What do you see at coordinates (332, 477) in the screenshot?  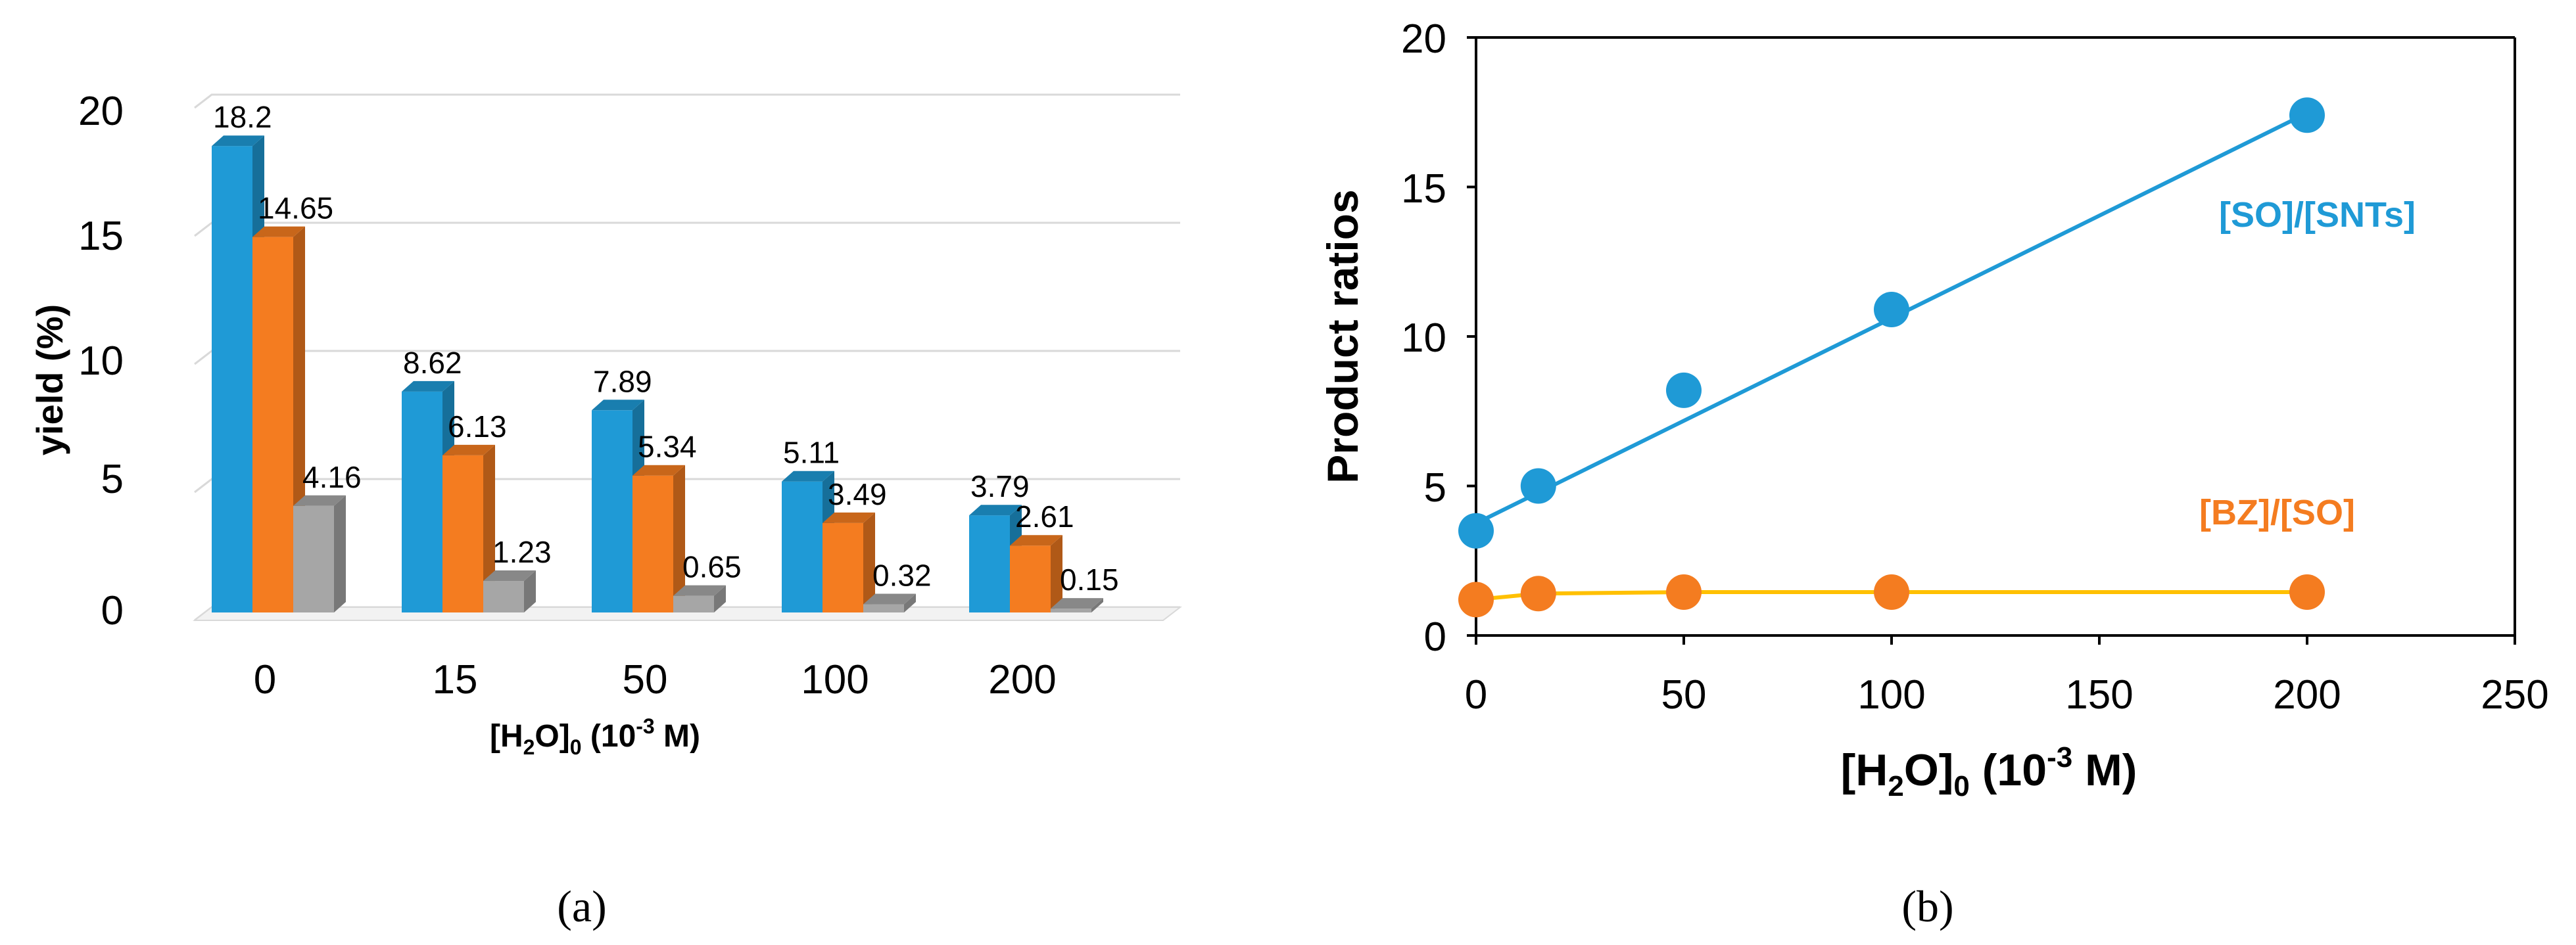 I see `data-label: 4.16` at bounding box center [332, 477].